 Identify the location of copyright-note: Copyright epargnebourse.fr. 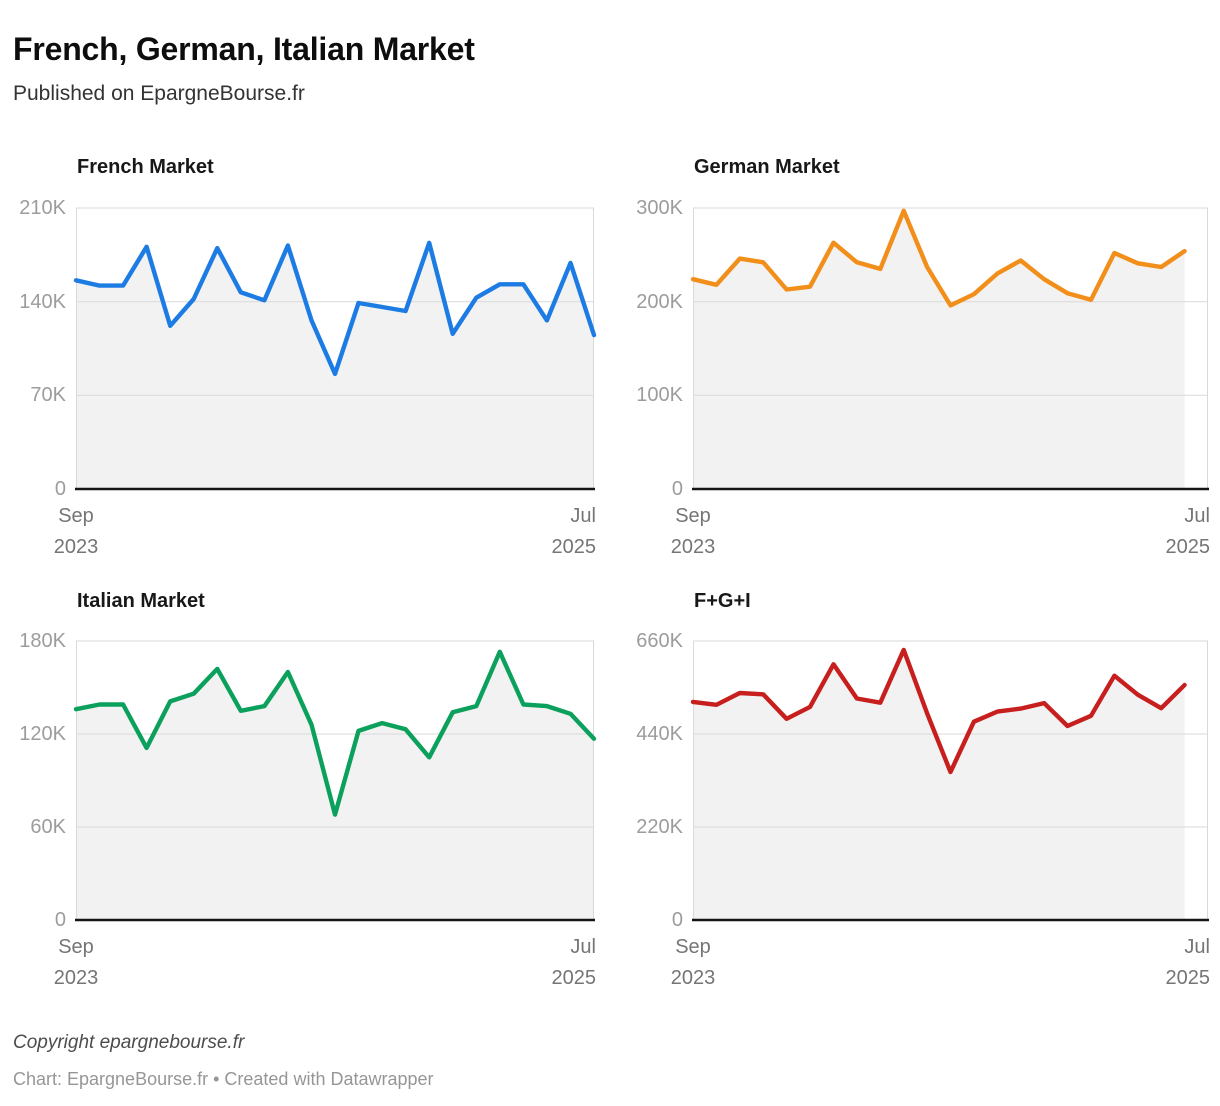
(129, 1042).